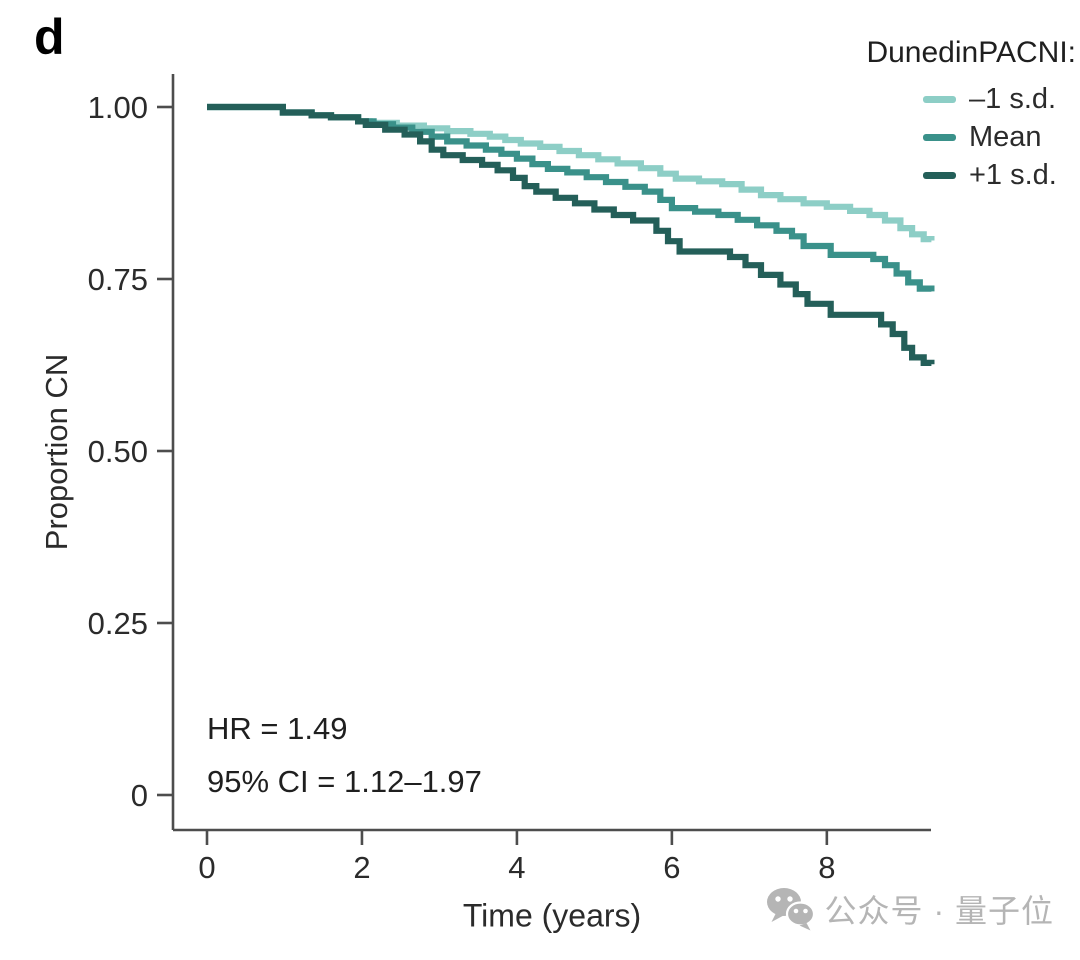 The height and width of the screenshot is (960, 1080). Describe the element at coordinates (552, 915) in the screenshot. I see `x-axis-label: Time (years)` at that location.